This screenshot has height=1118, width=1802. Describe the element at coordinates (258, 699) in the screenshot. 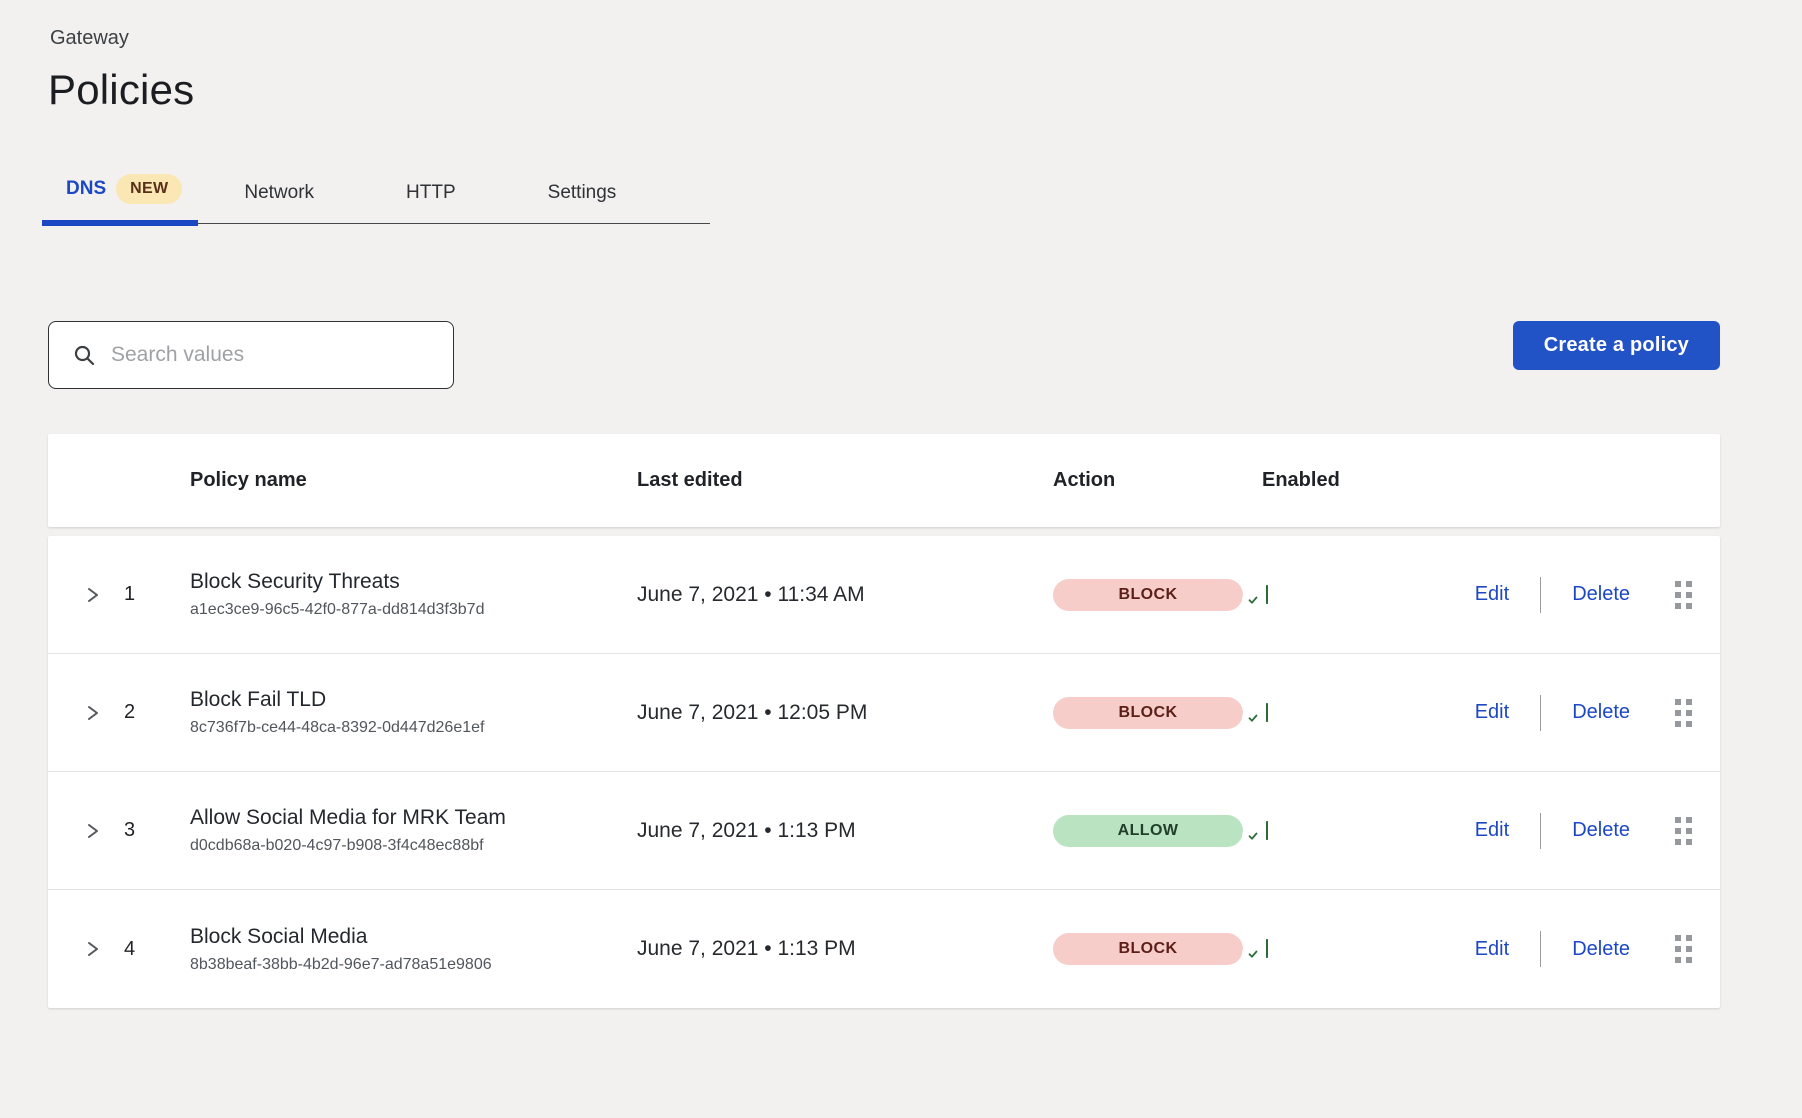

I see `policy-name: Block Fail TLD` at that location.